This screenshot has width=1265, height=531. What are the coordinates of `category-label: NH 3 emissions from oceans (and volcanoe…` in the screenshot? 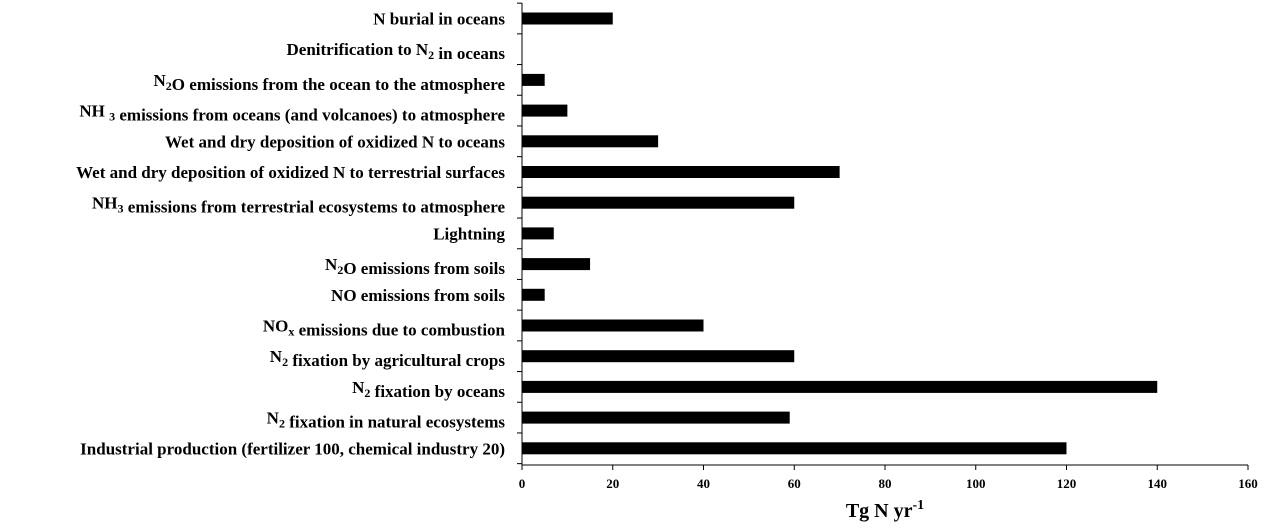 It's located at (292, 113).